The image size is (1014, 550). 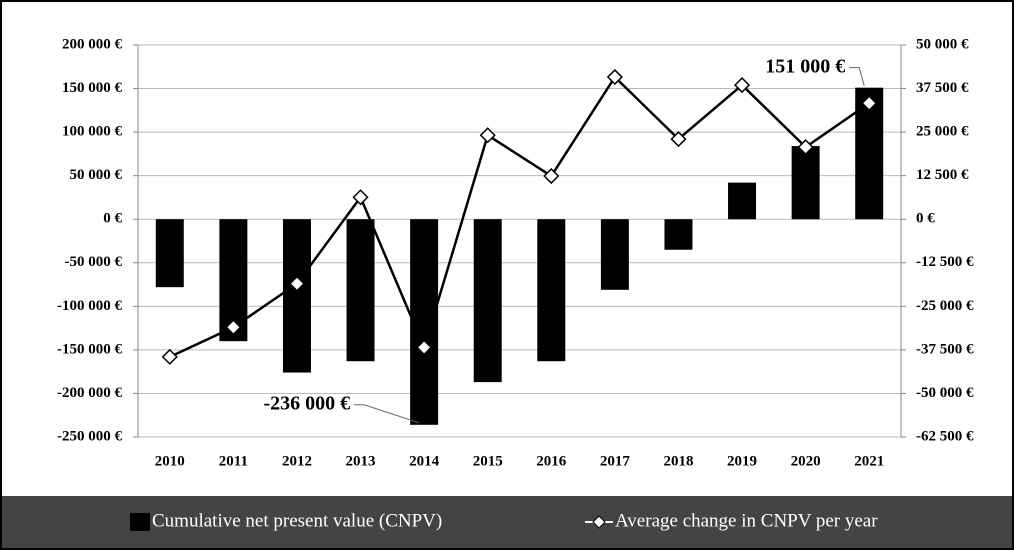 What do you see at coordinates (942, 175) in the screenshot?
I see `y2-tick-label: 12 500 €` at bounding box center [942, 175].